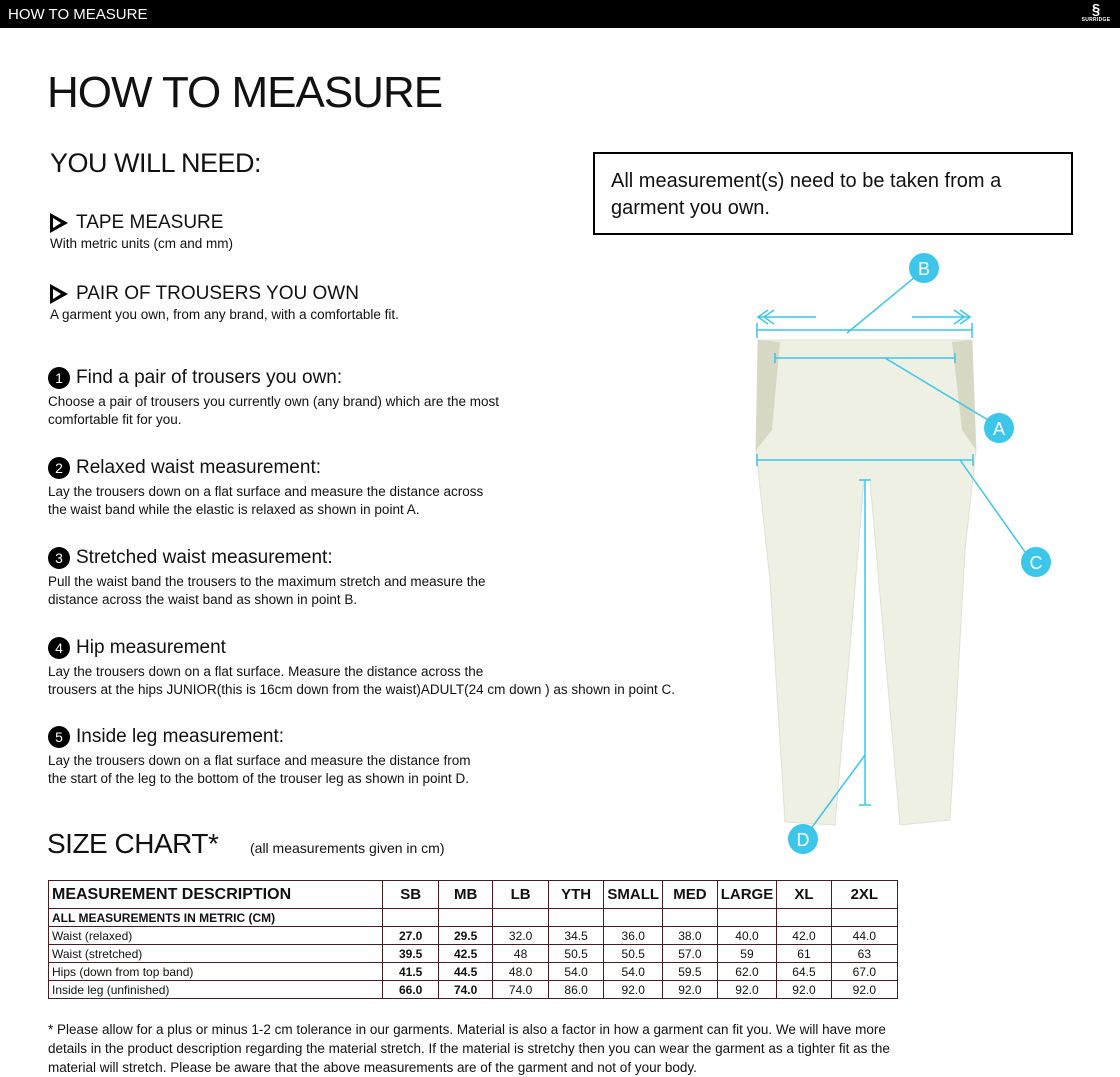  What do you see at coordinates (347, 848) in the screenshot?
I see `size-chart-note: (all measurements given in cm)` at bounding box center [347, 848].